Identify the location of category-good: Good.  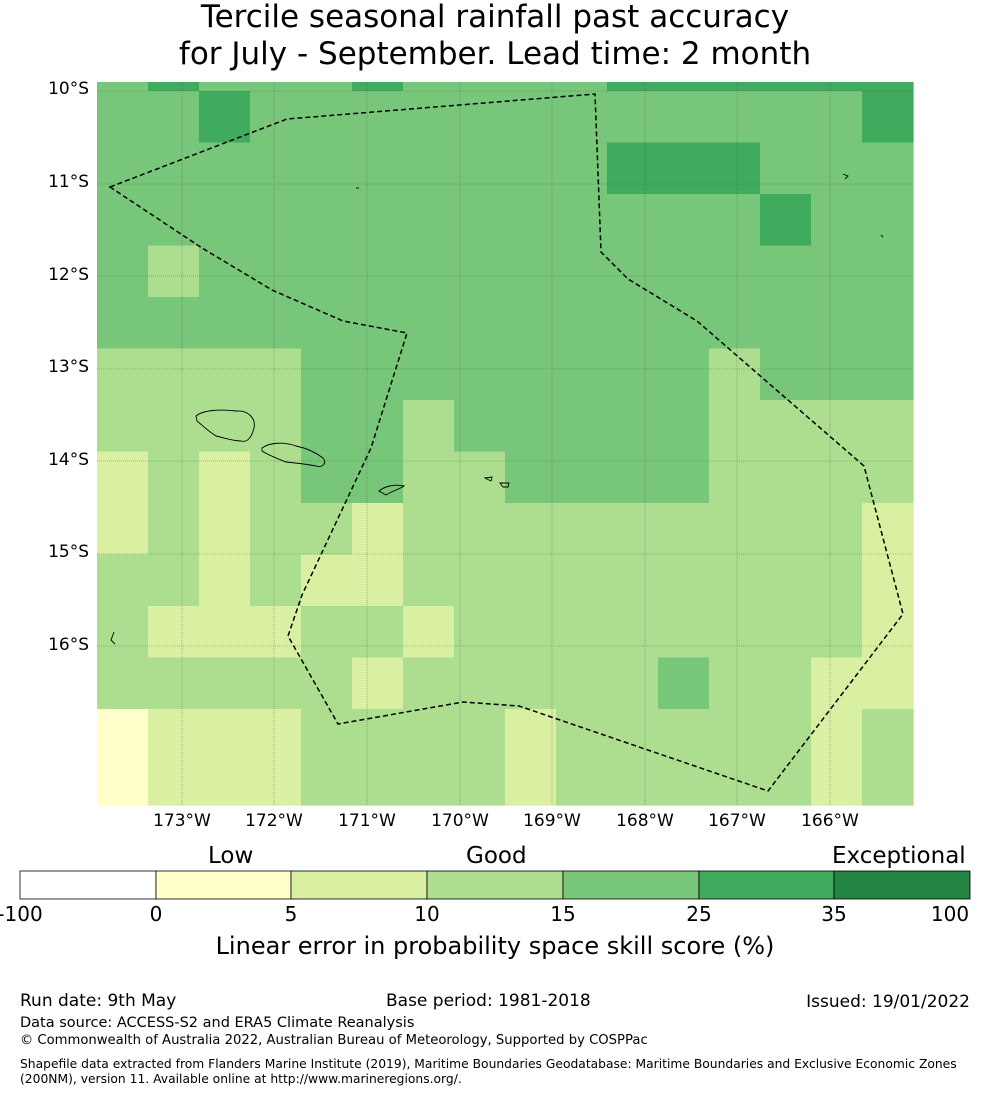
(496, 856).